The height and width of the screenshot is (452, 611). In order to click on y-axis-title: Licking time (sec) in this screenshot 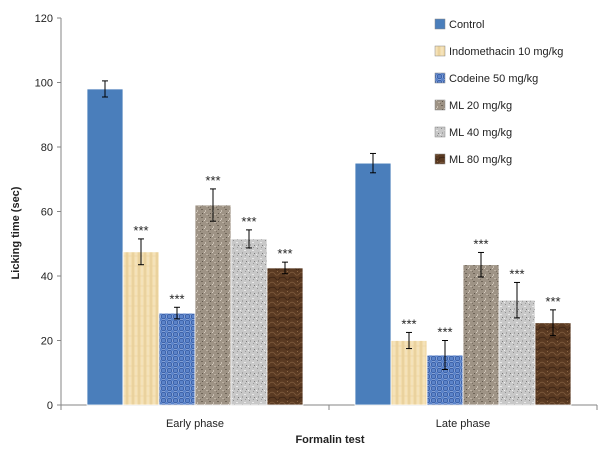, I will do `click(16, 232)`.